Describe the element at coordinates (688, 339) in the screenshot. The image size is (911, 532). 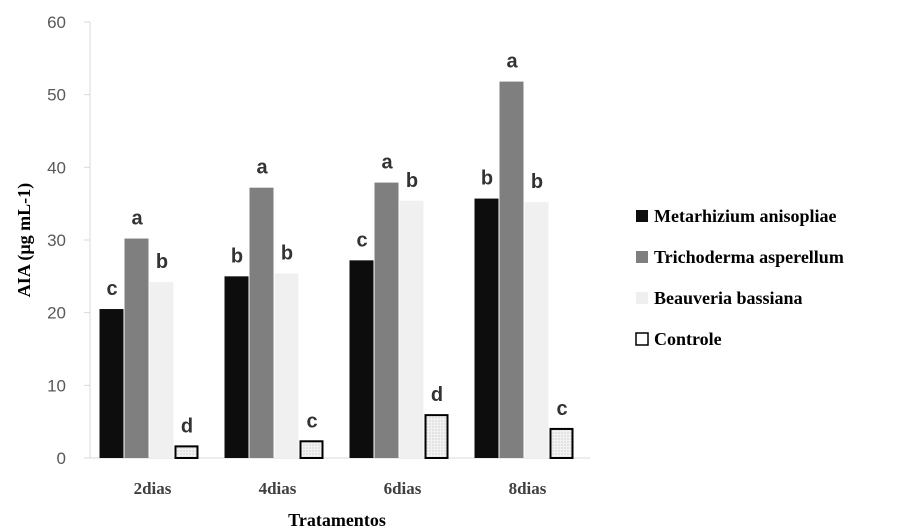
I see `legend-label: Controle` at that location.